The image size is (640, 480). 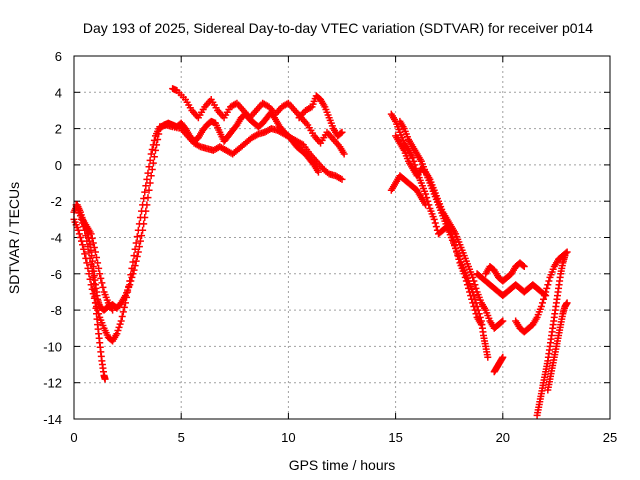 I want to click on series-sat-d, so click(x=98, y=264).